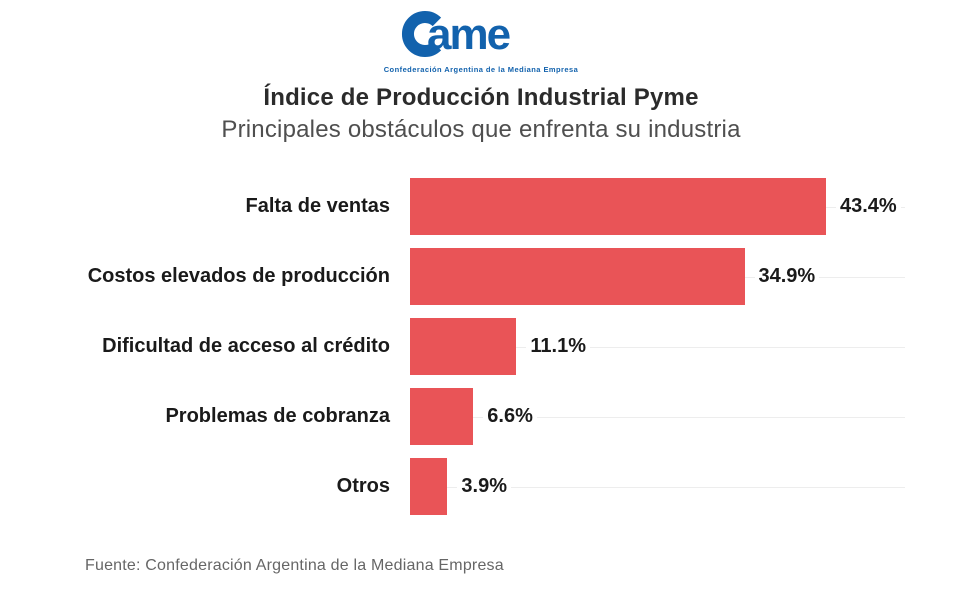 This screenshot has height=600, width=962. What do you see at coordinates (246, 346) in the screenshot?
I see `category-label: Dificultad de acceso al crédito` at bounding box center [246, 346].